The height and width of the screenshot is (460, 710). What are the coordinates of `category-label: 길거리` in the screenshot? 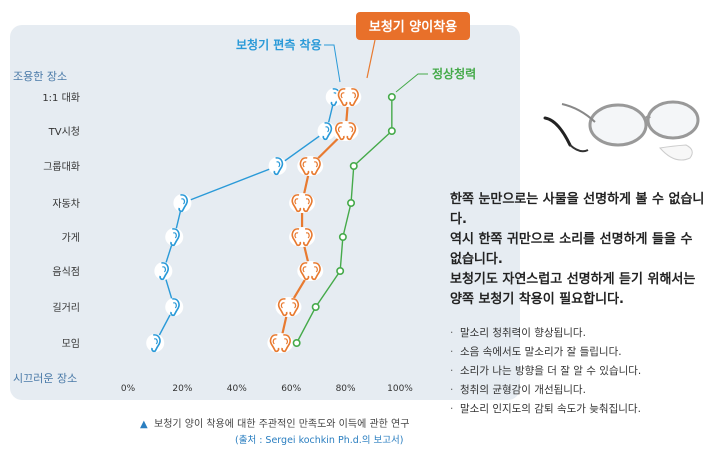 It's located at (66, 307).